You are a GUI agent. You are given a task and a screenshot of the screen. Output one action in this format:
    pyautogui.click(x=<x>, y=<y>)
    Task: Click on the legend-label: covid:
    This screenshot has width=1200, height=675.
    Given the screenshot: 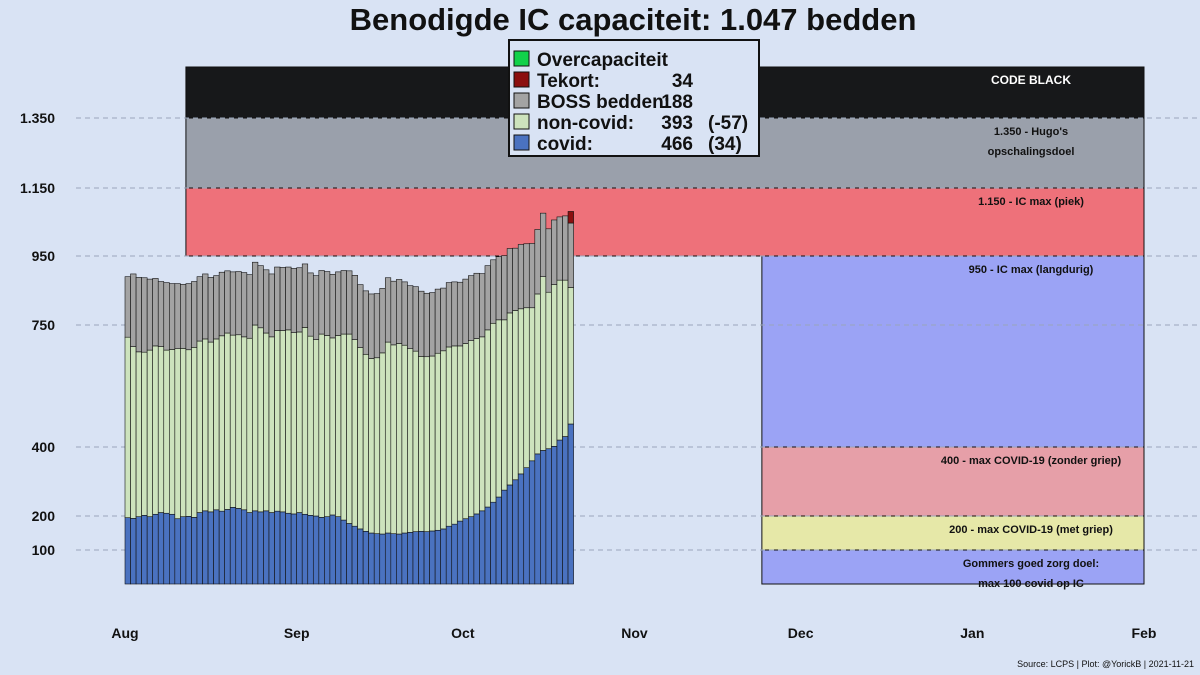 What is the action you would take?
    pyautogui.click(x=565, y=144)
    